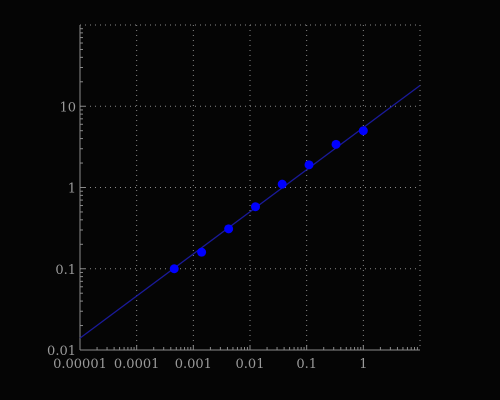  Describe the element at coordinates (306, 364) in the screenshot. I see `x-tick-label: 0.1` at that location.